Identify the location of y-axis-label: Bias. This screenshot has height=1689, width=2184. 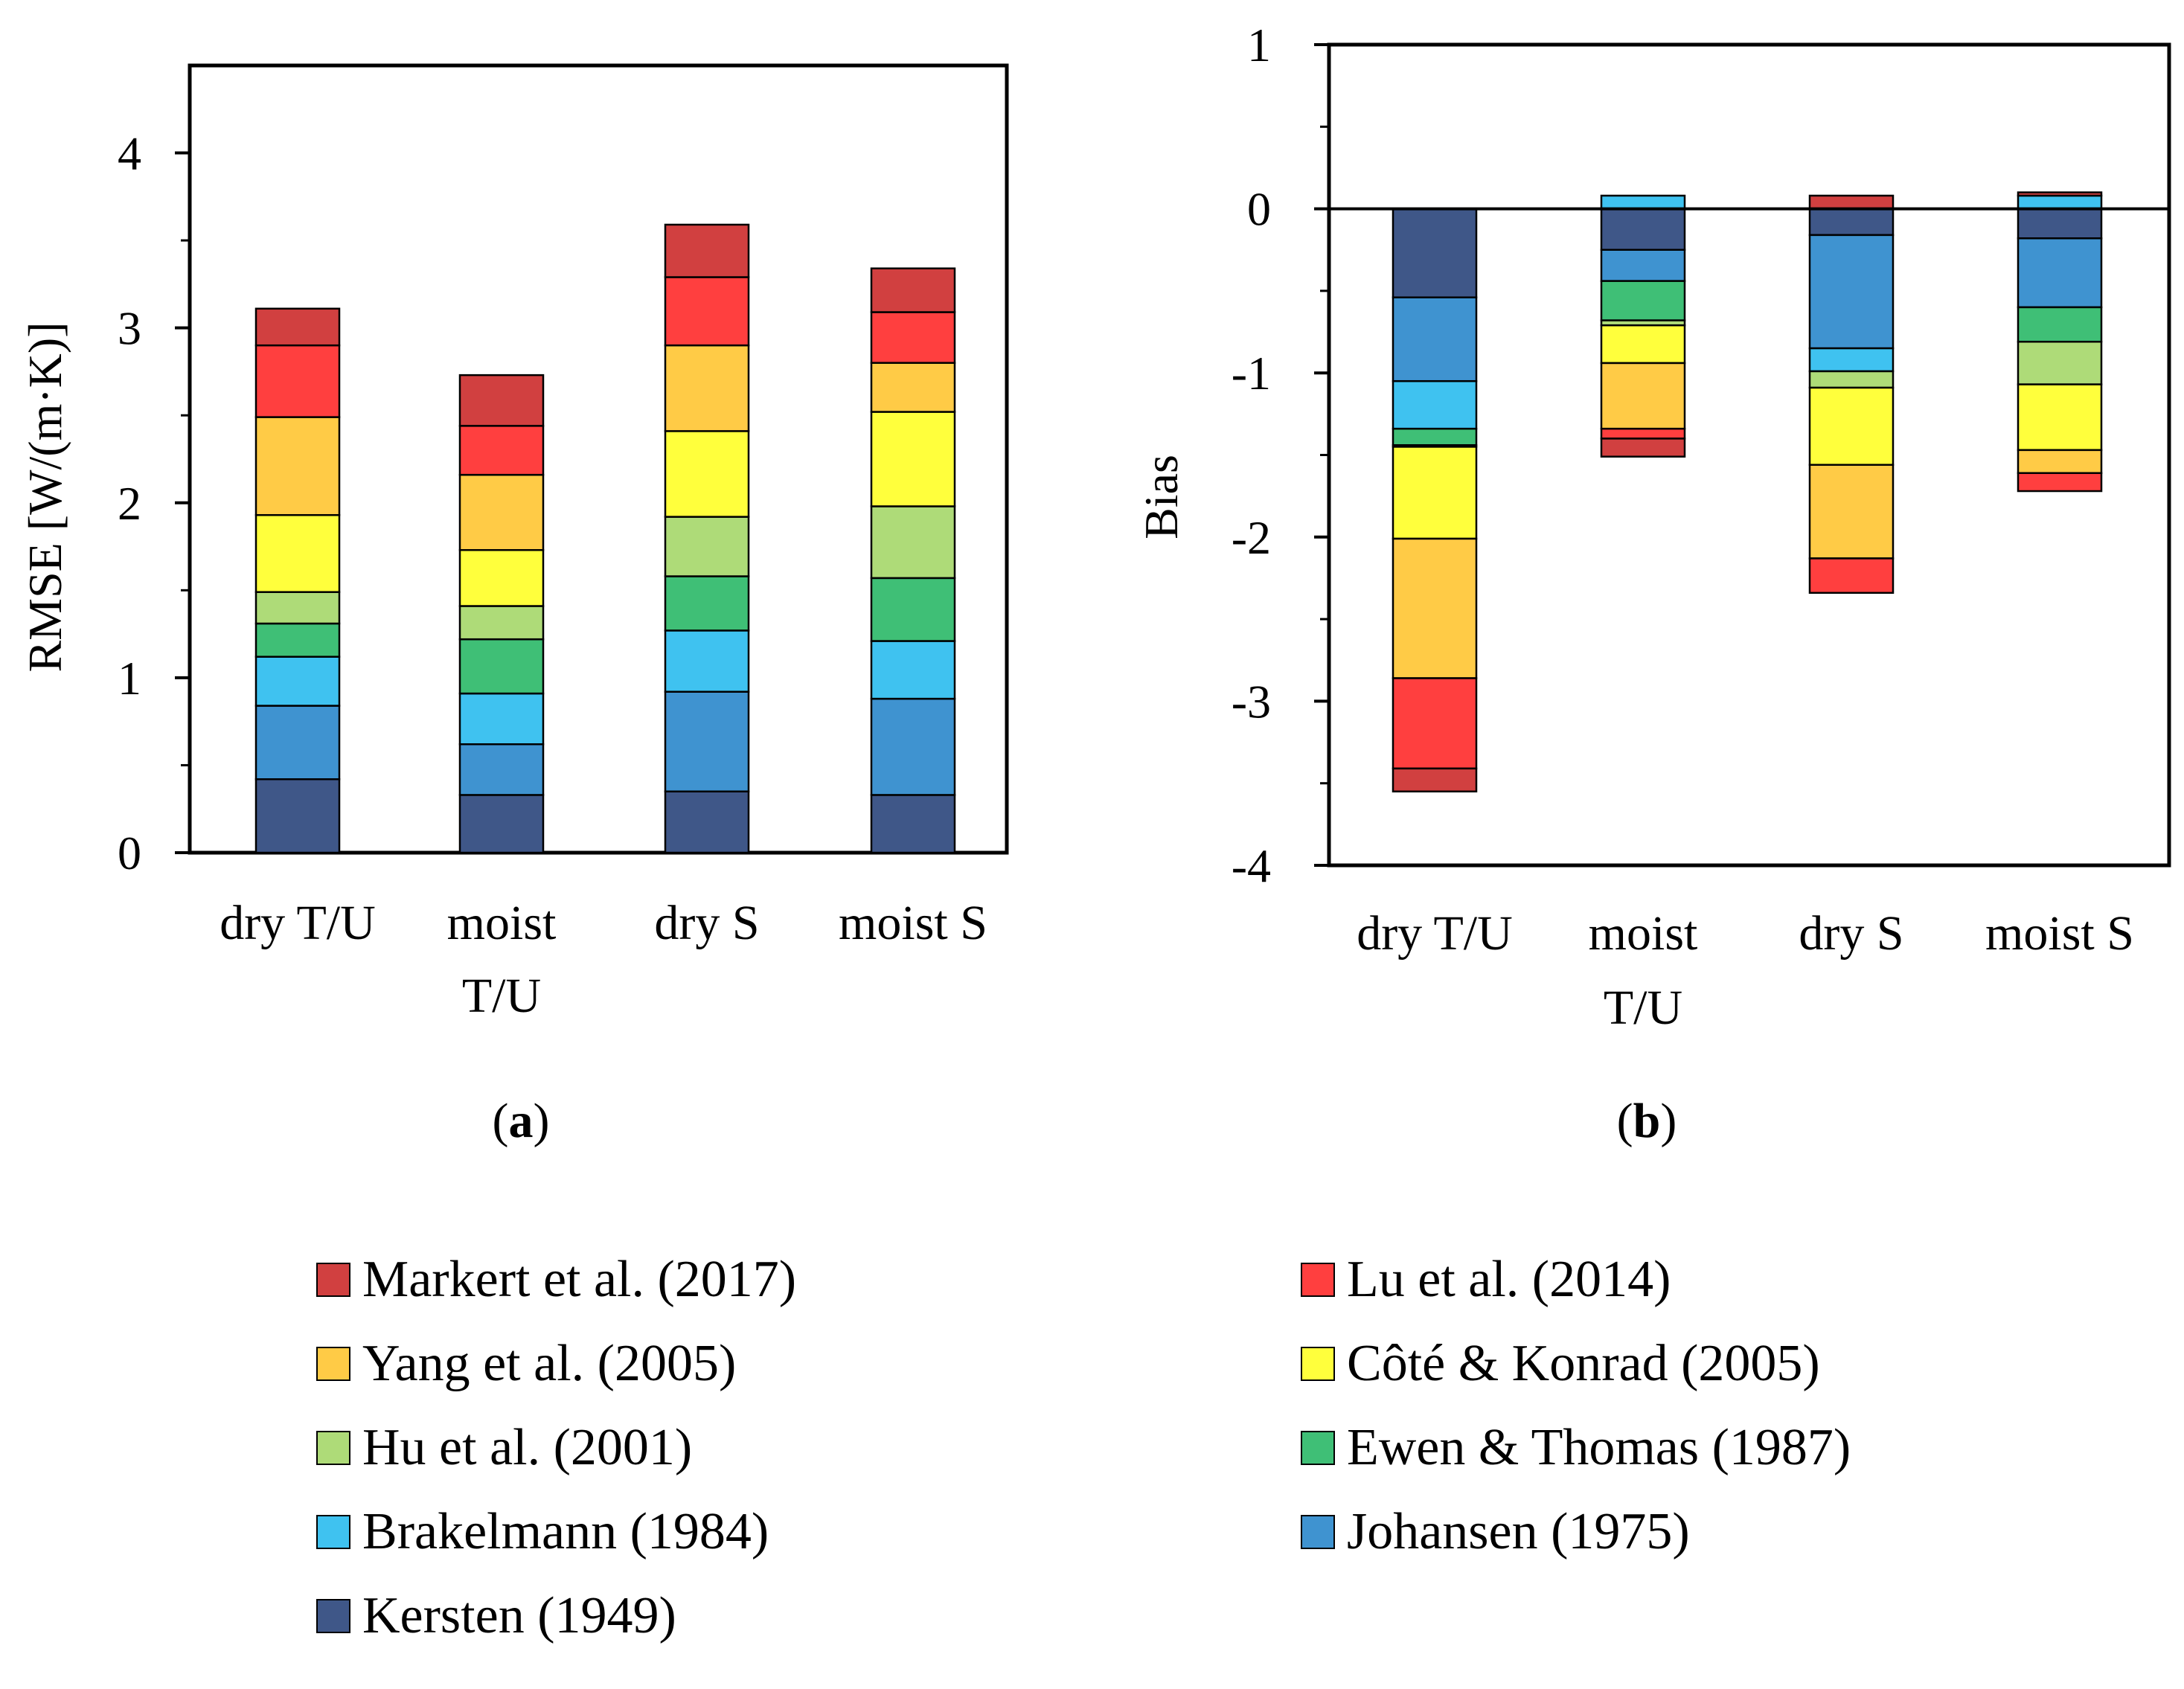
(1161, 497).